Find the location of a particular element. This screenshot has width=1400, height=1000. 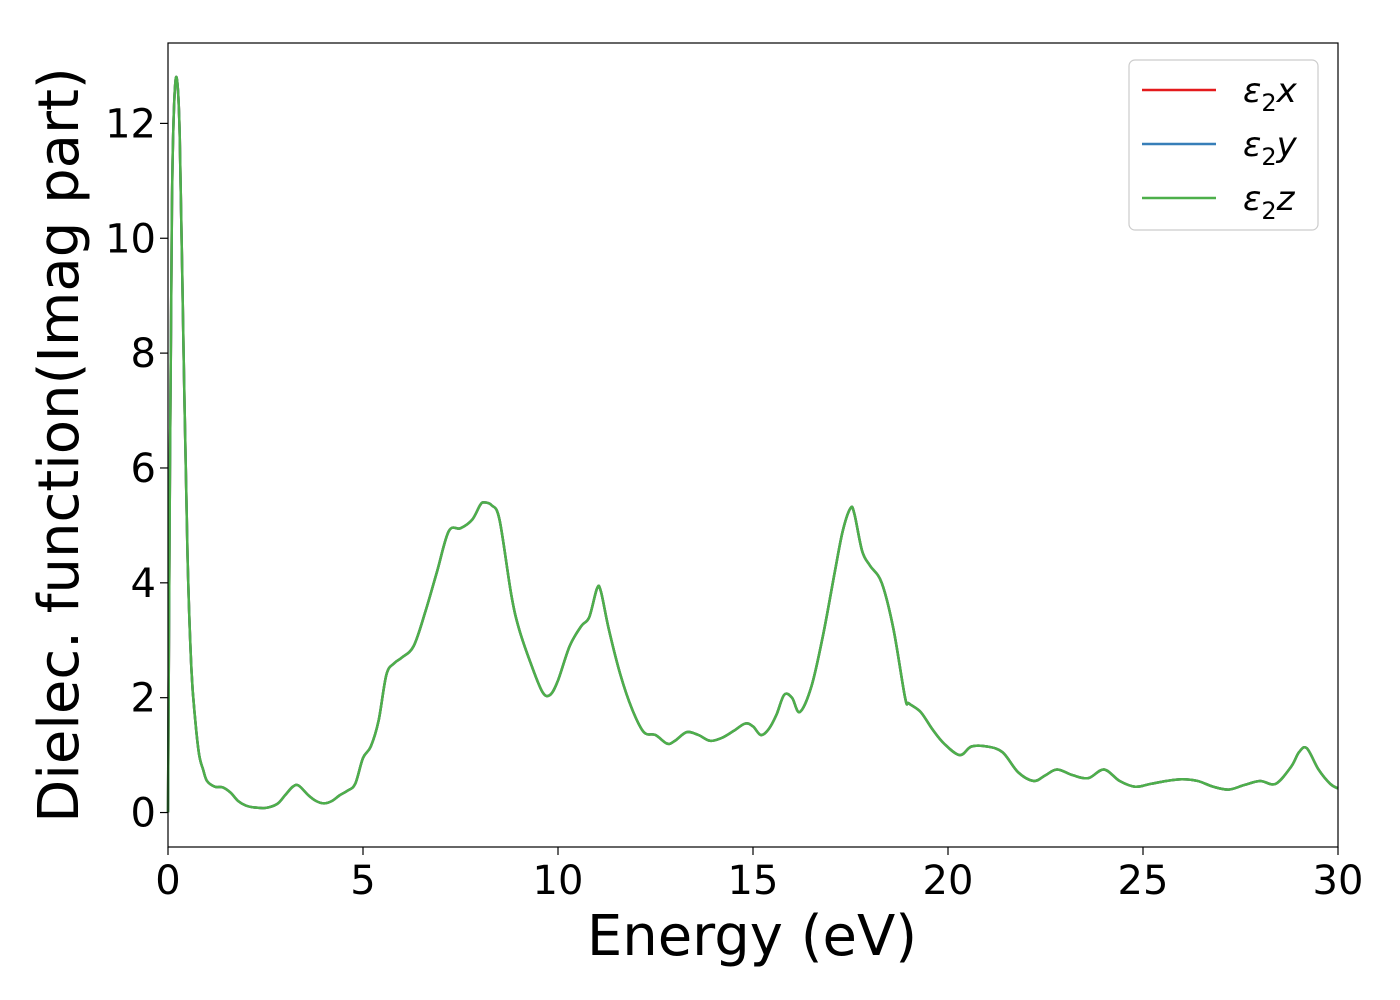

x-tick-label: 25 is located at coordinates (1143, 881).